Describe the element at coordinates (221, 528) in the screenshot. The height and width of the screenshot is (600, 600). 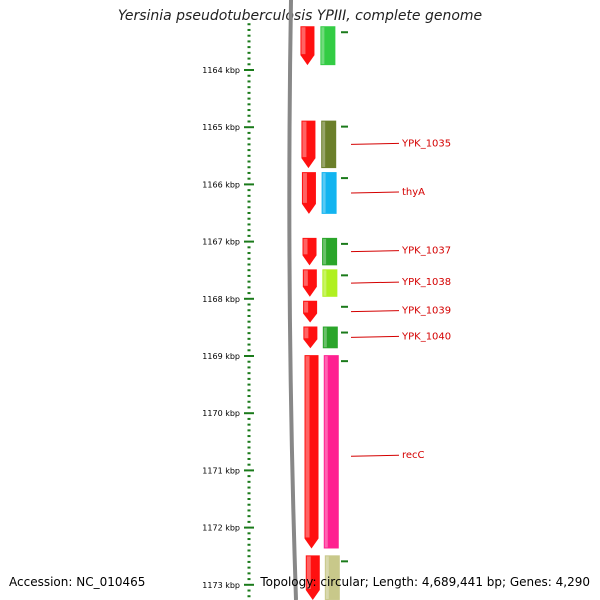
I see `tick-label: 1172 kbp` at that location.